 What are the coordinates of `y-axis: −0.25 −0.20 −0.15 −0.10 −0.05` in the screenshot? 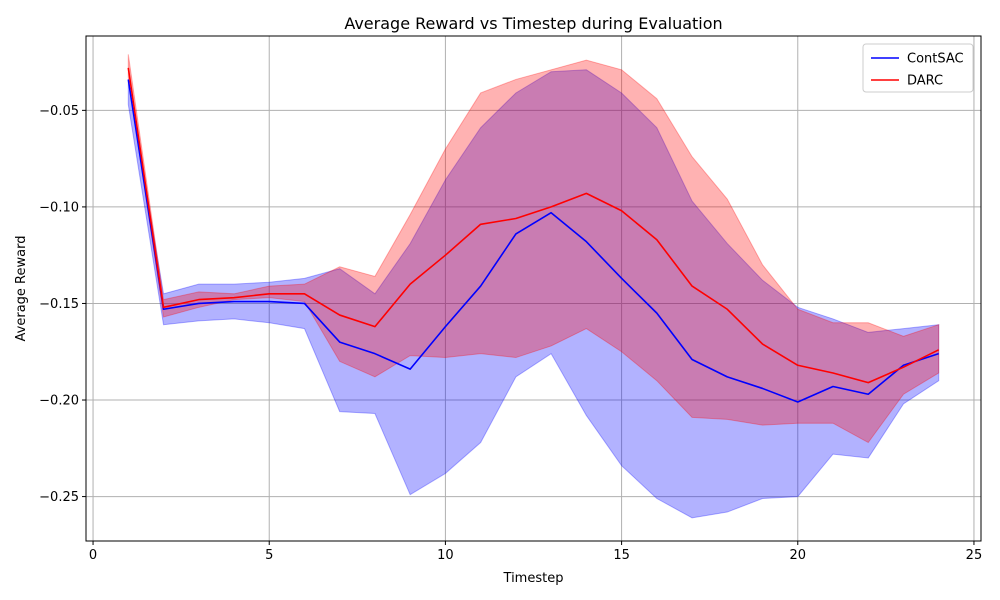 It's located at (62, 304).